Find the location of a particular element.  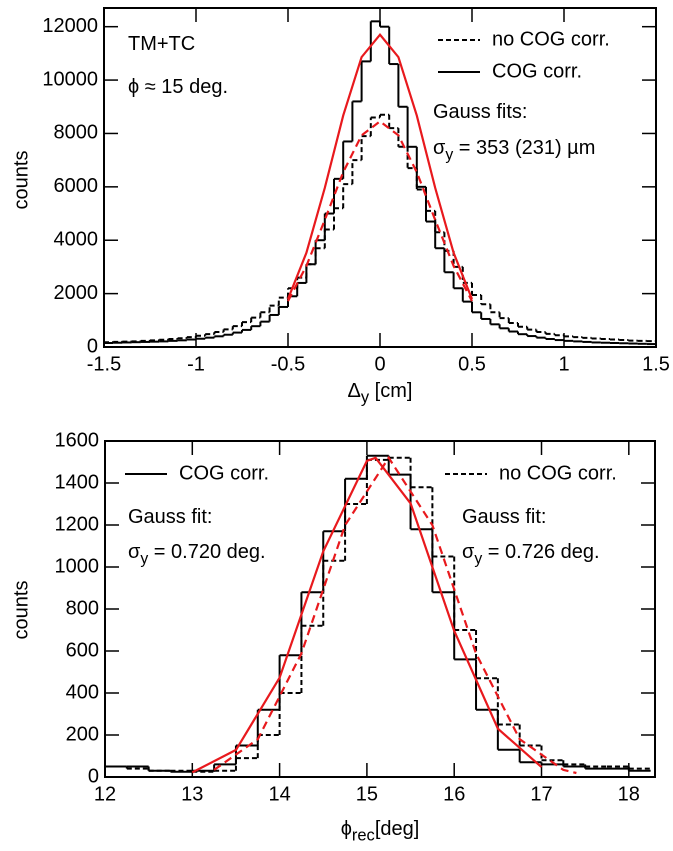

x-axis-title-sub: rec is located at coordinates (363, 836).